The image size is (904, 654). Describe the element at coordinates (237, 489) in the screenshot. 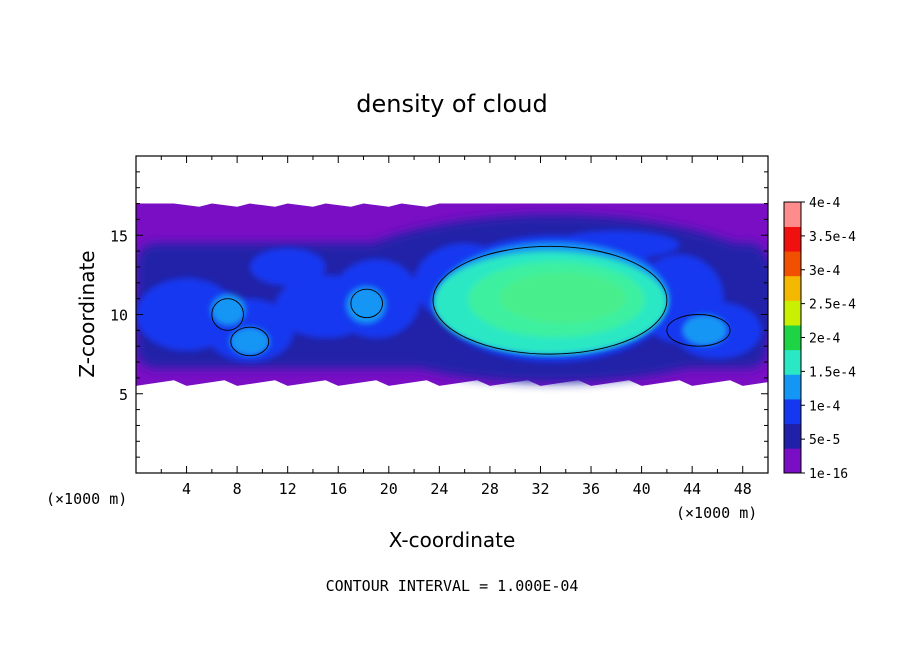

I see `x-tick-label: 8` at that location.